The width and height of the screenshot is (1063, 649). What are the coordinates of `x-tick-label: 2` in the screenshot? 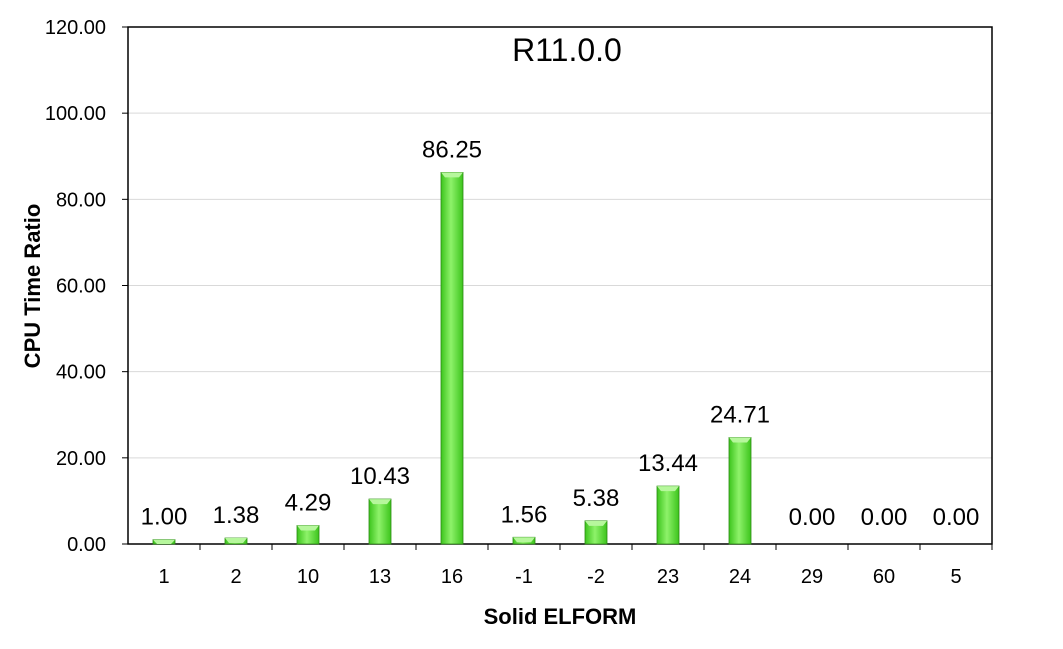 It's located at (235, 577).